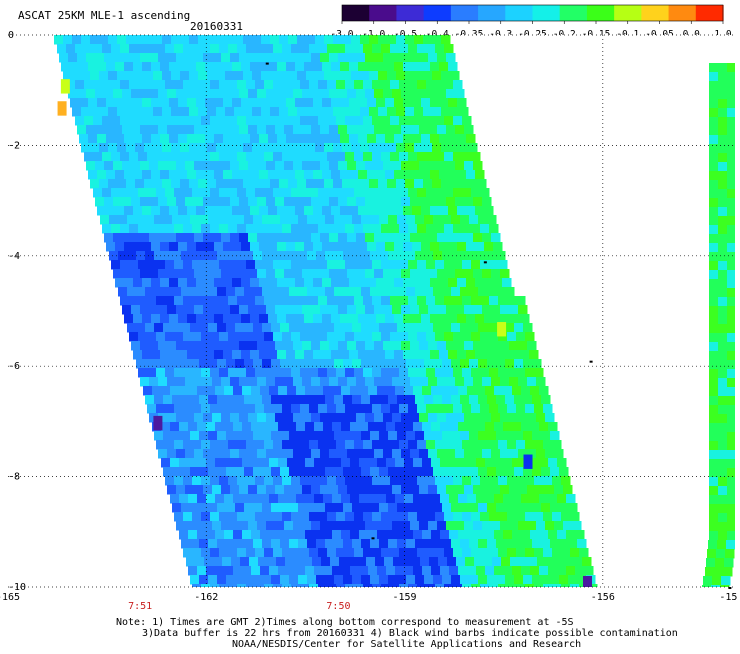 This screenshot has height=654, width=740. Describe the element at coordinates (11, 35) in the screenshot. I see `y-tick-label: 0` at that location.